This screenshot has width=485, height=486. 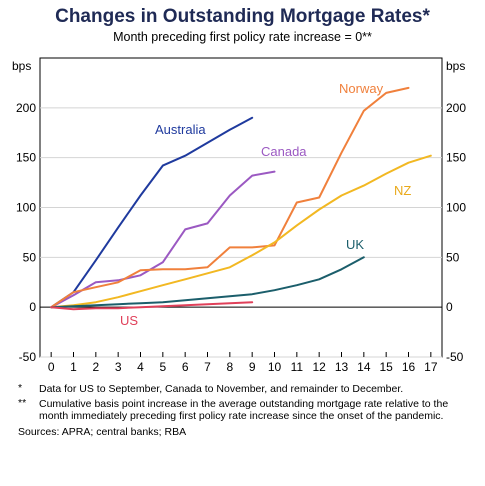 I want to click on x-tick-label: 8, so click(x=229, y=367).